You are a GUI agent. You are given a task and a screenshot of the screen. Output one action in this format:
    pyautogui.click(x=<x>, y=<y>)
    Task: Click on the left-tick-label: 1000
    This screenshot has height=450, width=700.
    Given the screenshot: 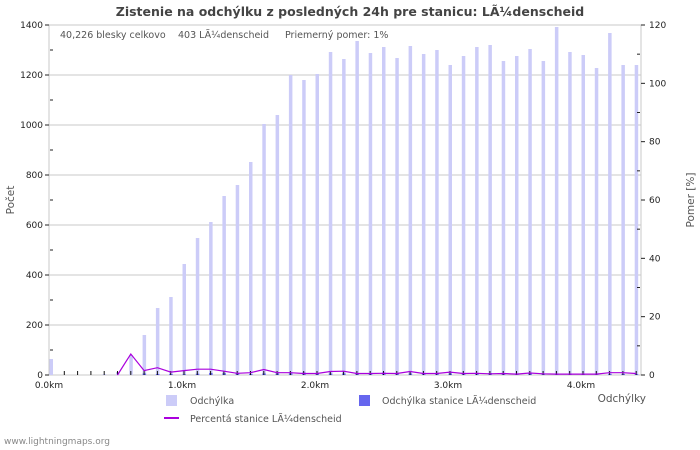 What is the action you would take?
    pyautogui.click(x=31, y=126)
    